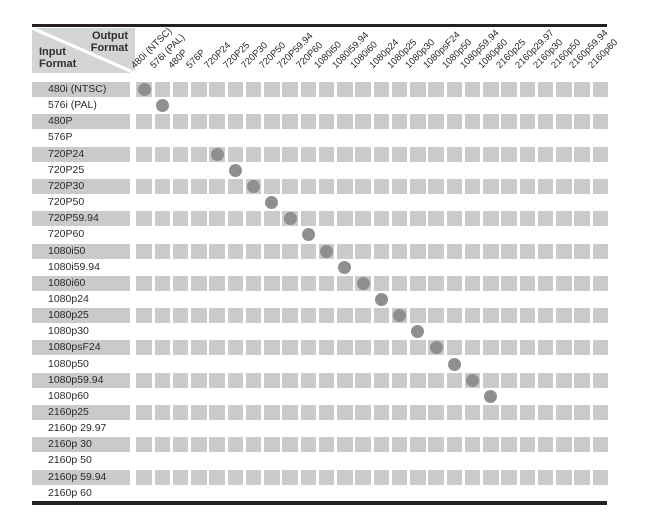  What do you see at coordinates (109, 42) in the screenshot?
I see `output-format-header-label: Output Format` at bounding box center [109, 42].